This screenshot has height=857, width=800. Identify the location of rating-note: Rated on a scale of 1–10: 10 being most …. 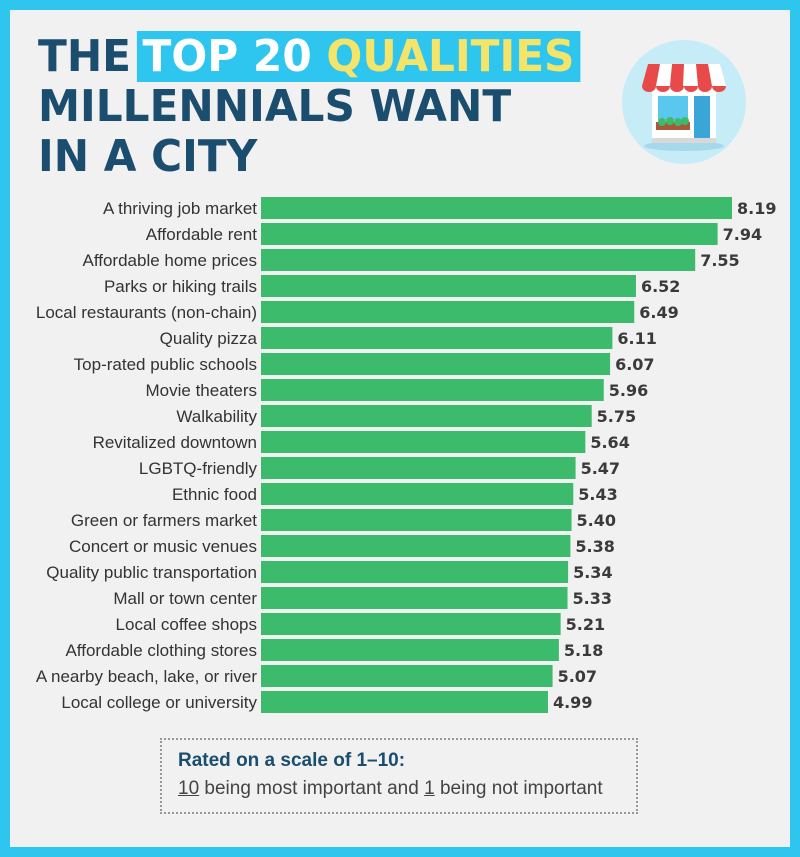
(399, 776).